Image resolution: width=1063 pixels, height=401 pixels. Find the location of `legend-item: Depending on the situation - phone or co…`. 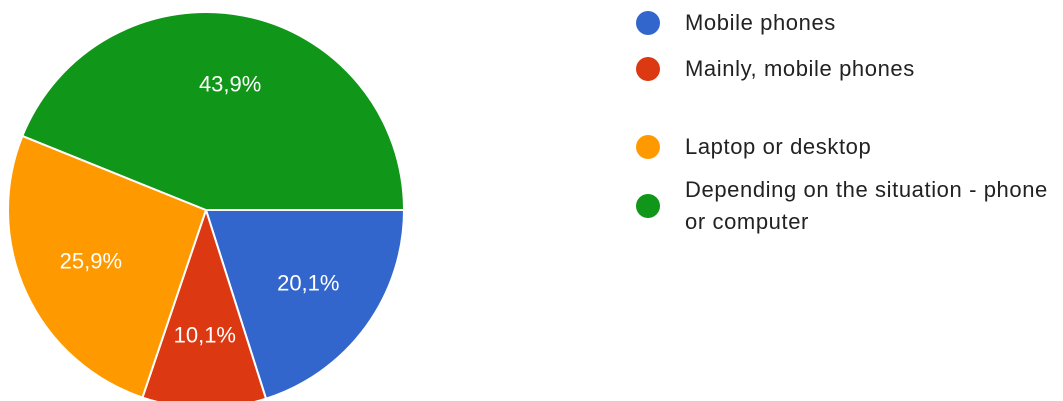

legend-item: Depending on the situation - phone or co… is located at coordinates (845, 206).